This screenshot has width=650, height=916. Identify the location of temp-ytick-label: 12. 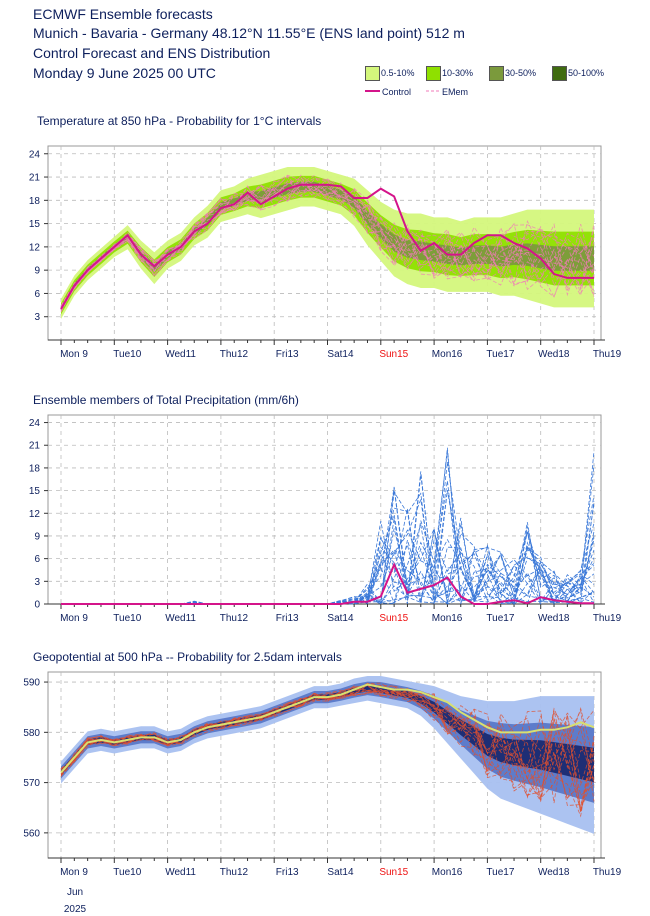
(35, 247).